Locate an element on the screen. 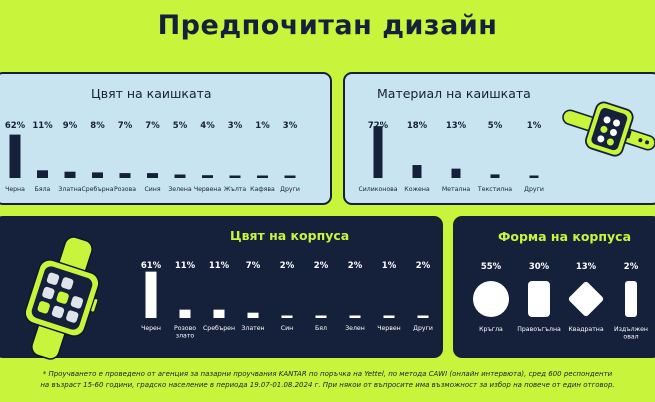  data-label-1: 30% is located at coordinates (539, 267).